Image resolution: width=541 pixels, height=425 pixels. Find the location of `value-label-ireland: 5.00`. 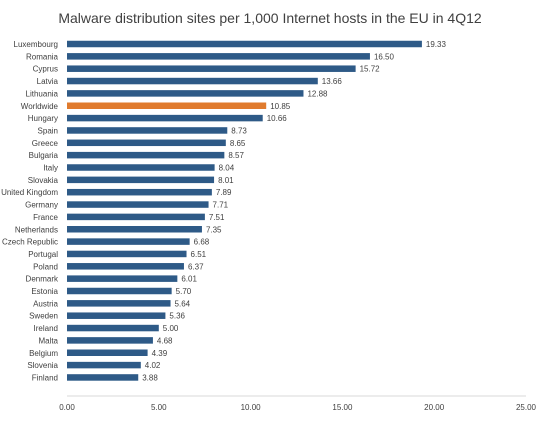

value-label-ireland: 5.00 is located at coordinates (171, 328).